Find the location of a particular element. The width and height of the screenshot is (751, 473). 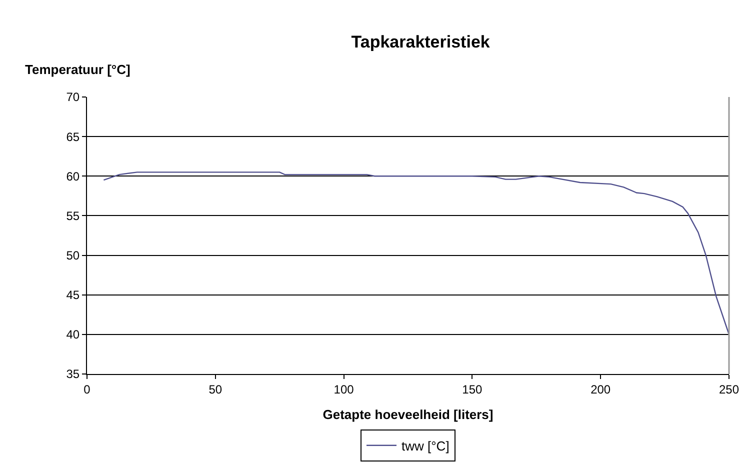

x-tick-label: 250 is located at coordinates (729, 389).